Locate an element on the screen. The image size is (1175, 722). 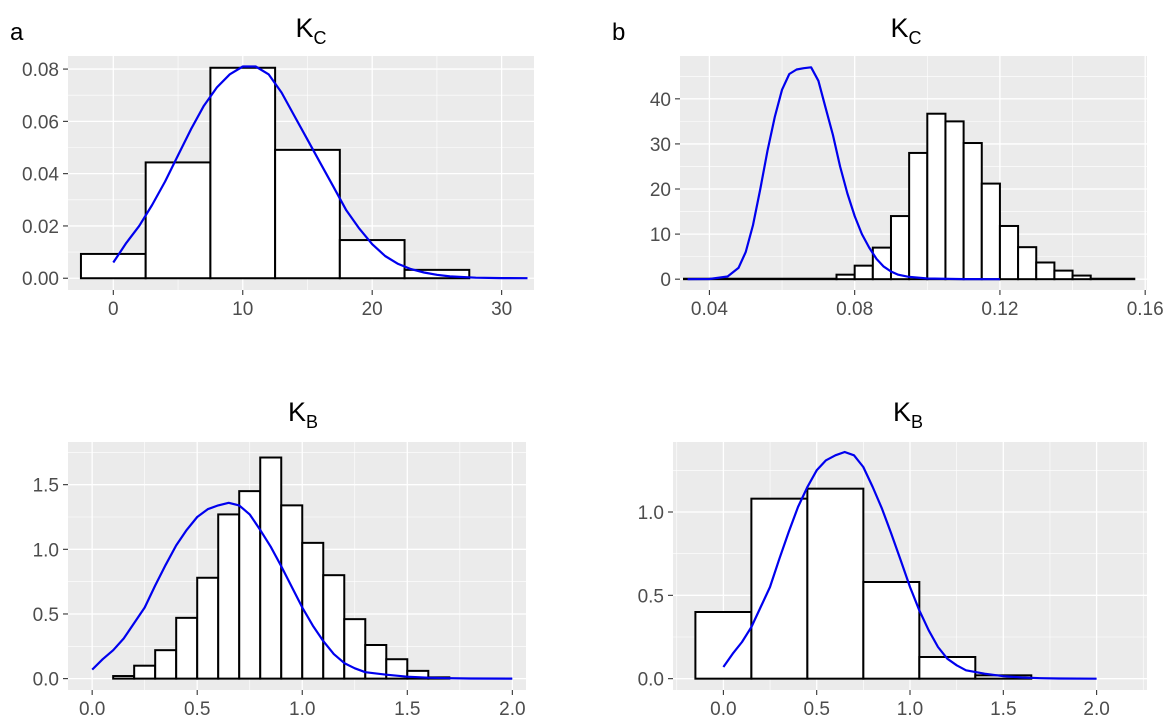
x-tick-label: 0.16 is located at coordinates (1145, 309).